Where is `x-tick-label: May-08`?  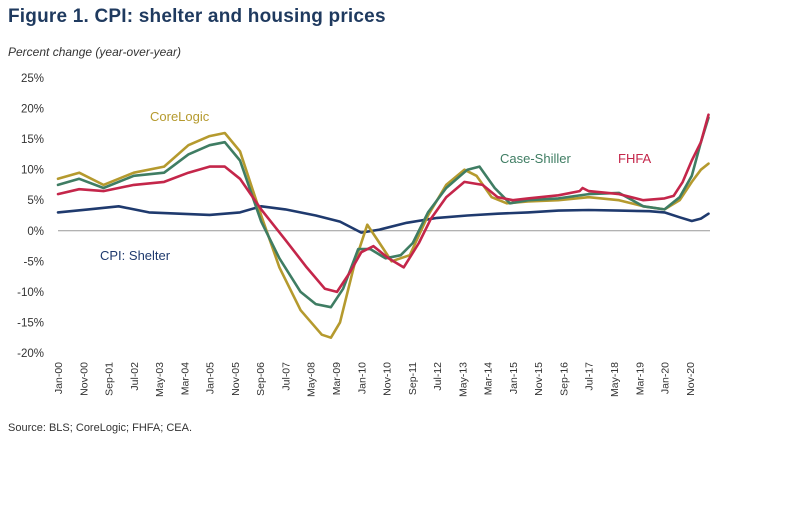
x-tick-label: May-08 is located at coordinates (312, 379).